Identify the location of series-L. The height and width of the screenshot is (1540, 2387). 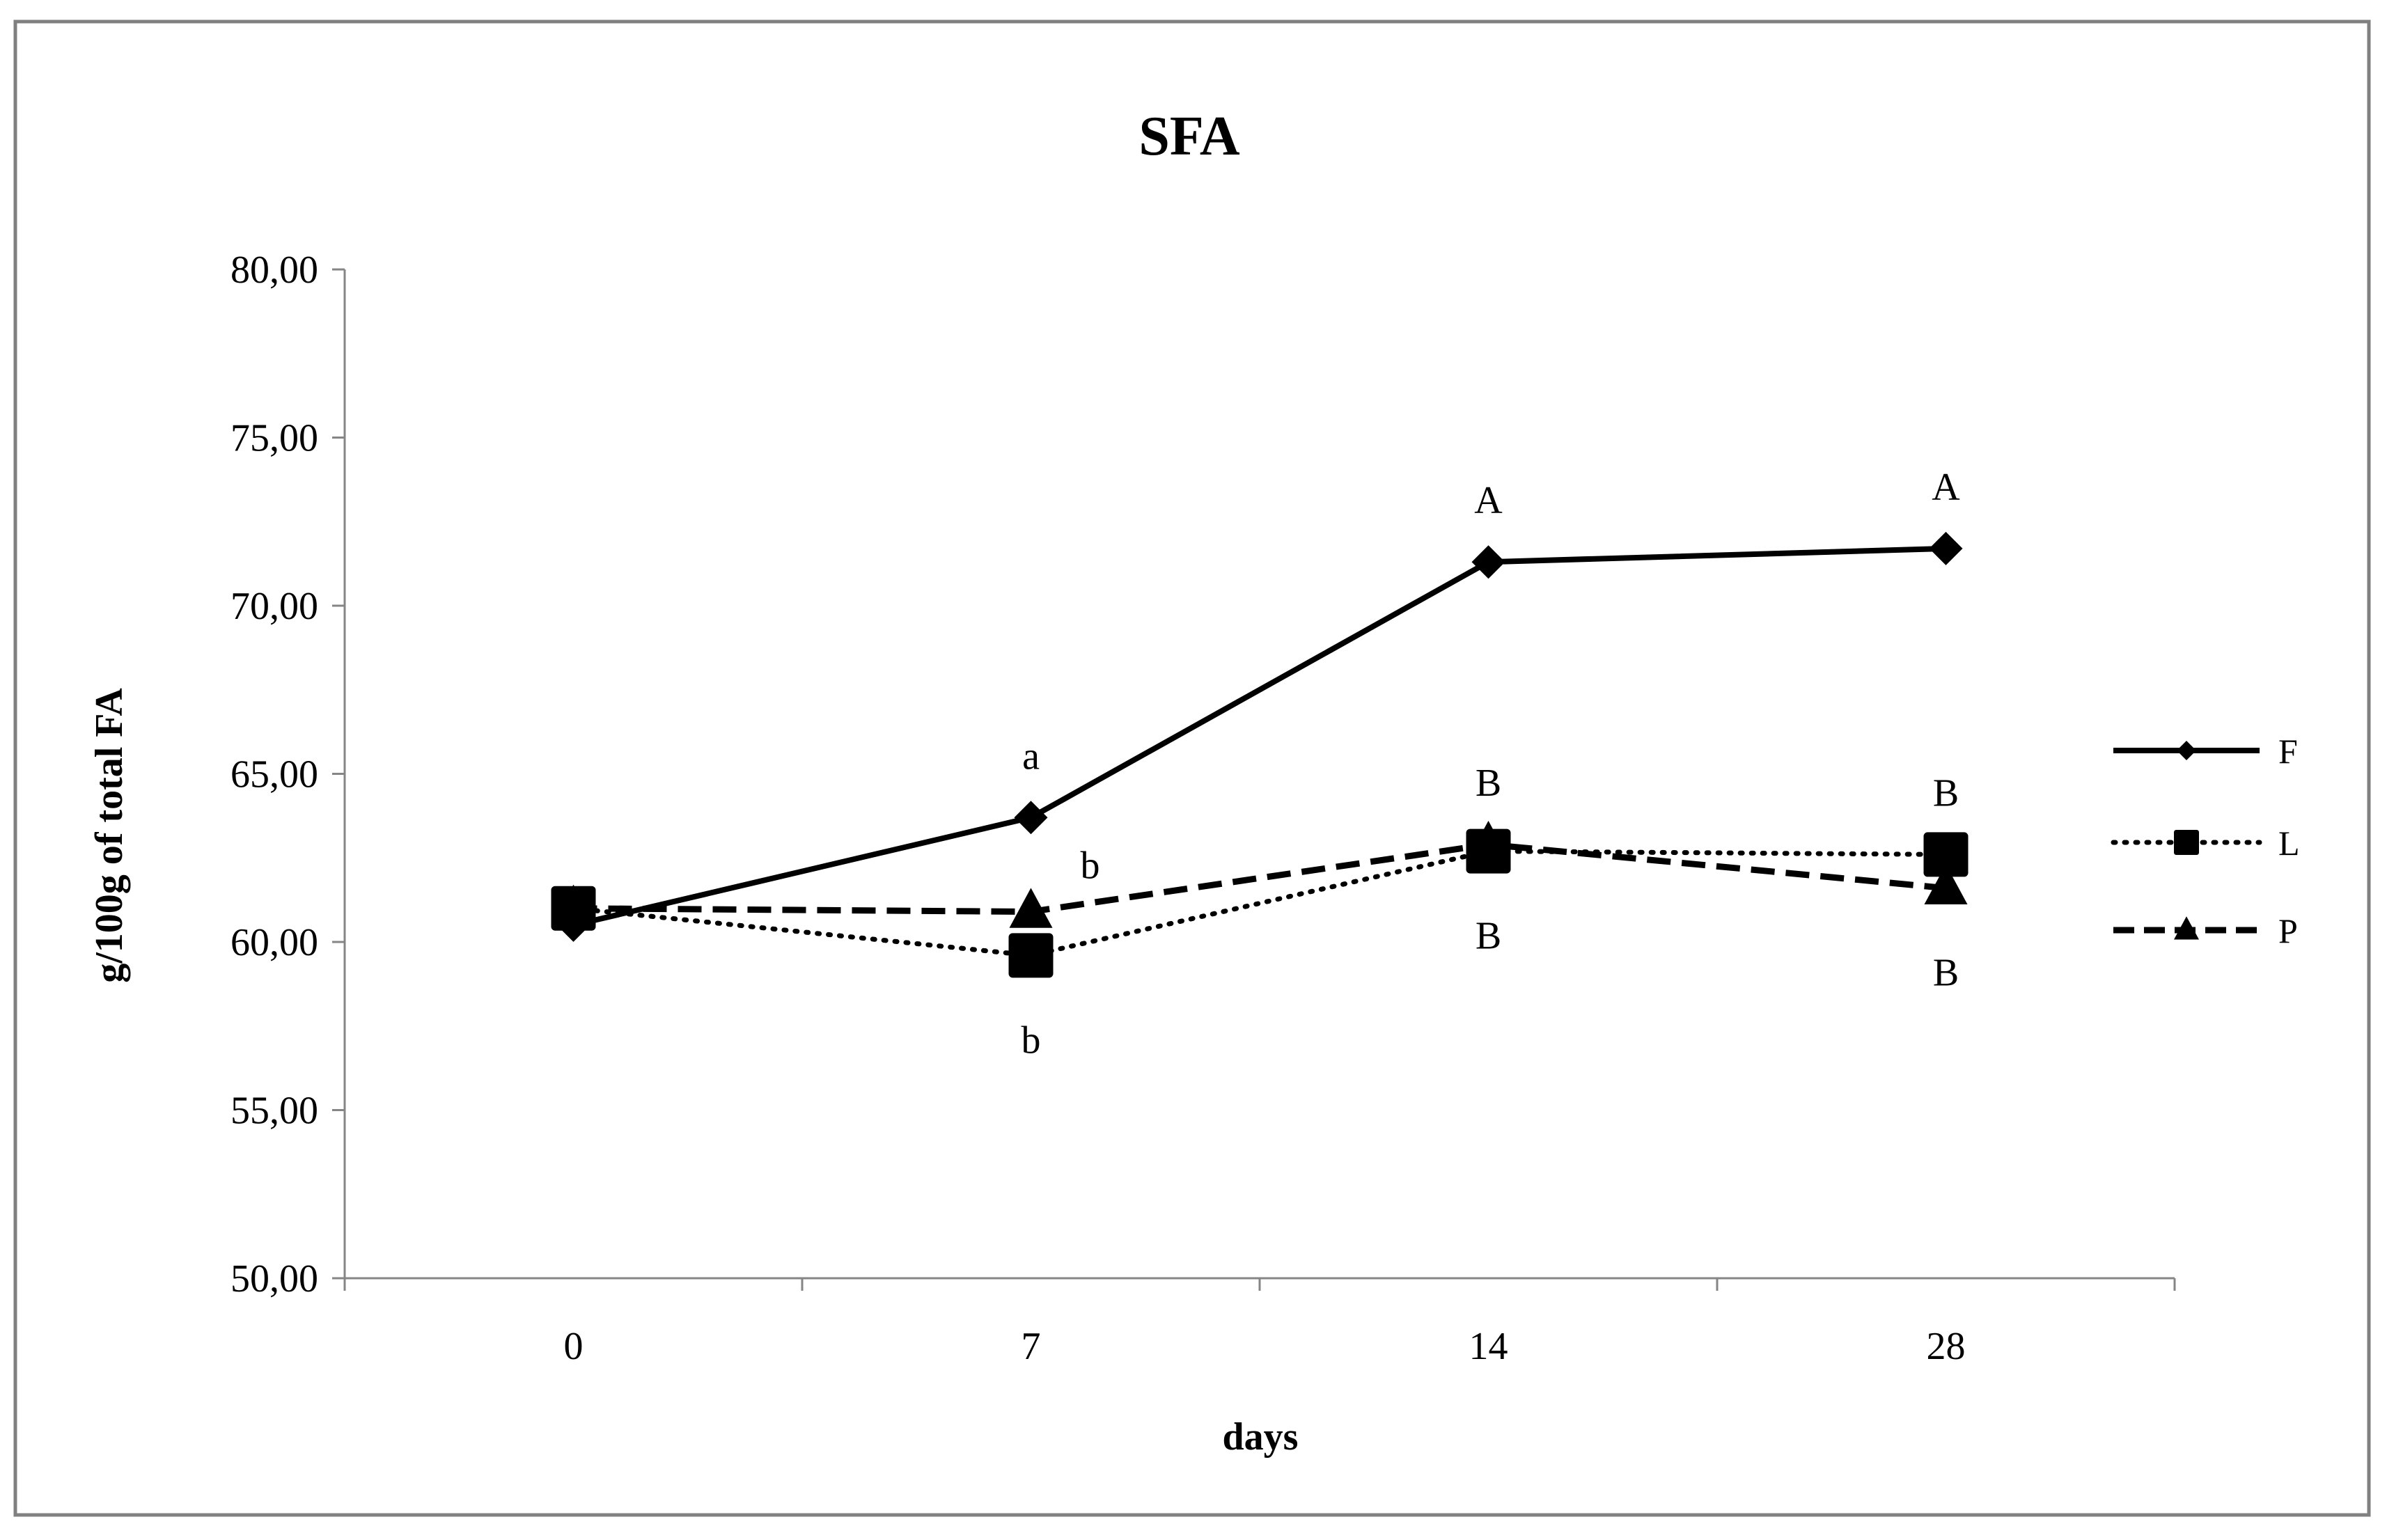
(1260, 903).